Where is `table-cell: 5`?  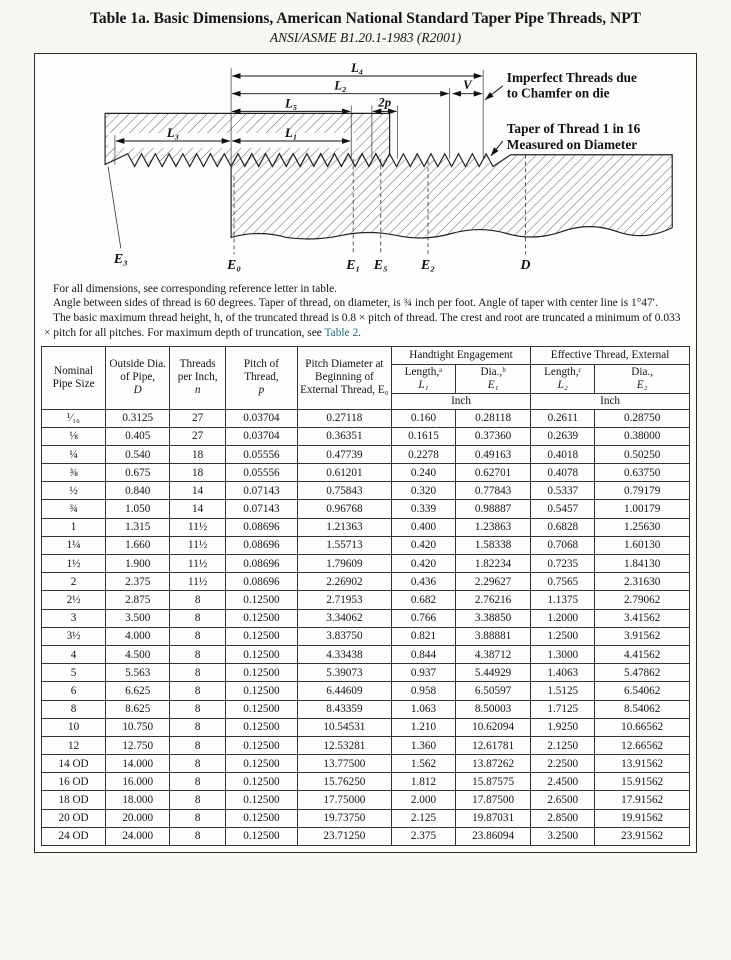 table-cell: 5 is located at coordinates (73, 673).